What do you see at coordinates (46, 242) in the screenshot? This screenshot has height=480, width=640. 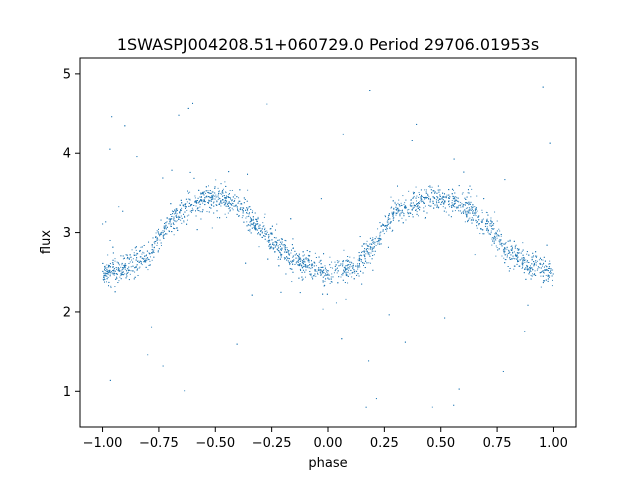 I see `y-axis-label: flux` at bounding box center [46, 242].